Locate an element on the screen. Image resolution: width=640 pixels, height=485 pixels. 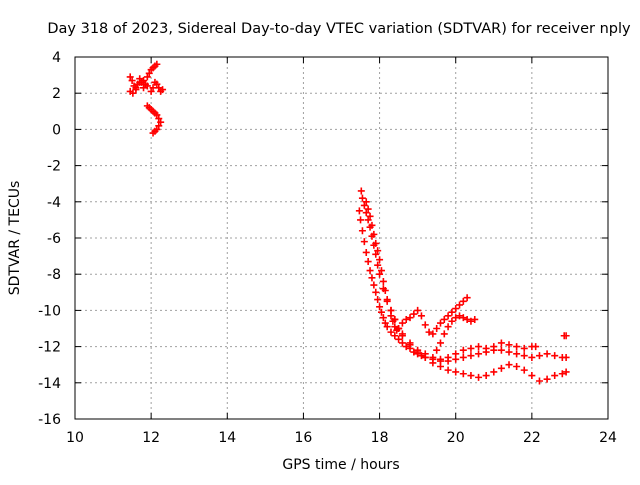
y-tick-label: 2 is located at coordinates (56, 94).